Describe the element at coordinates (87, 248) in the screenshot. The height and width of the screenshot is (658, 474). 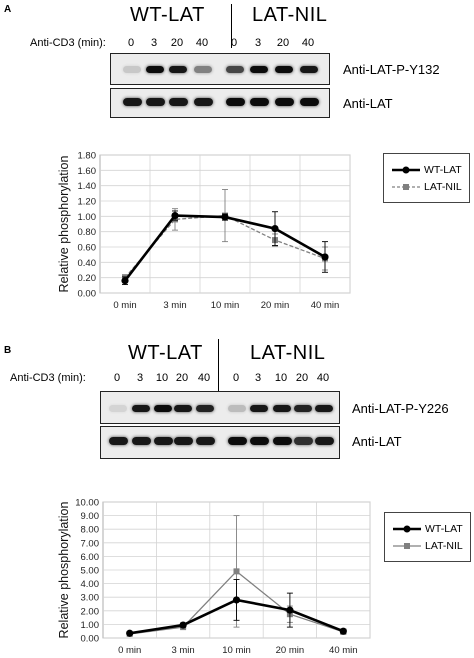
I see `y-tick-label: 0.60` at that location.